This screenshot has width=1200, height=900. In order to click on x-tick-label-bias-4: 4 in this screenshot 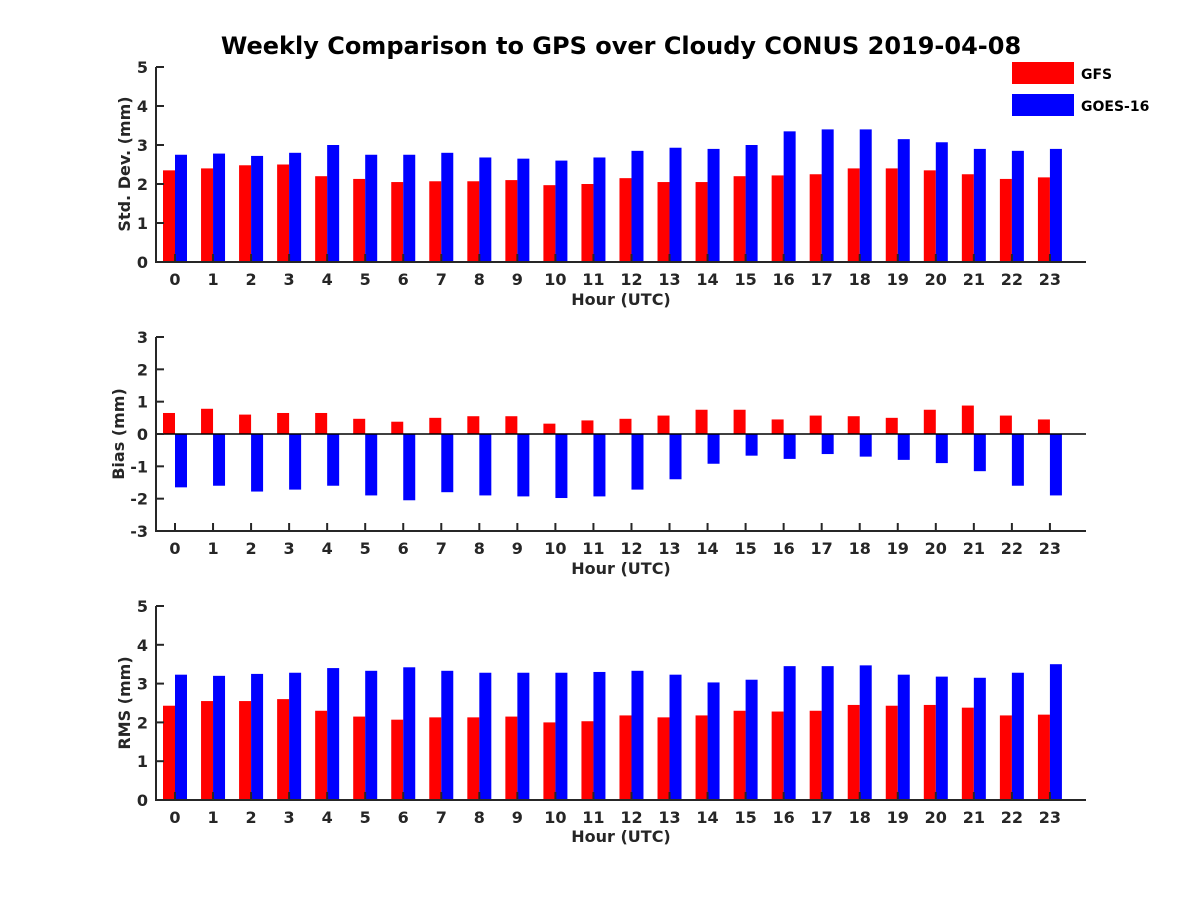, I will do `click(327, 548)`.